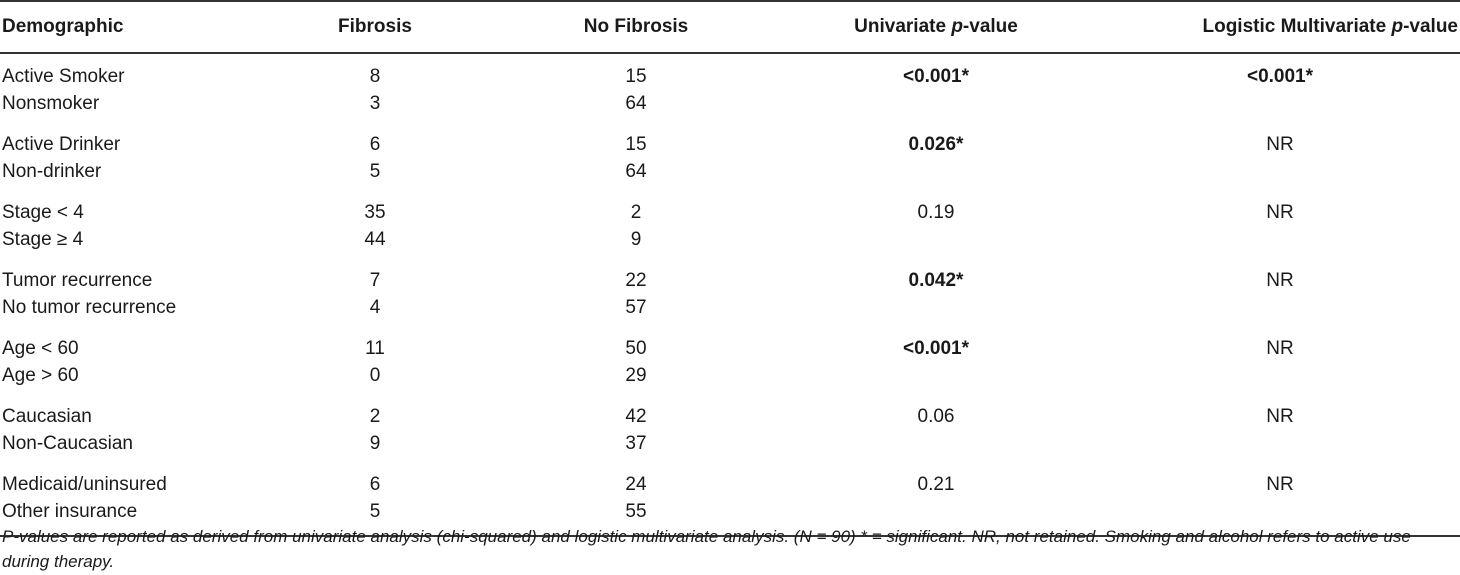 This screenshot has width=1460, height=575. I want to click on table-row: Non-drinker 5 64, so click(730, 174).